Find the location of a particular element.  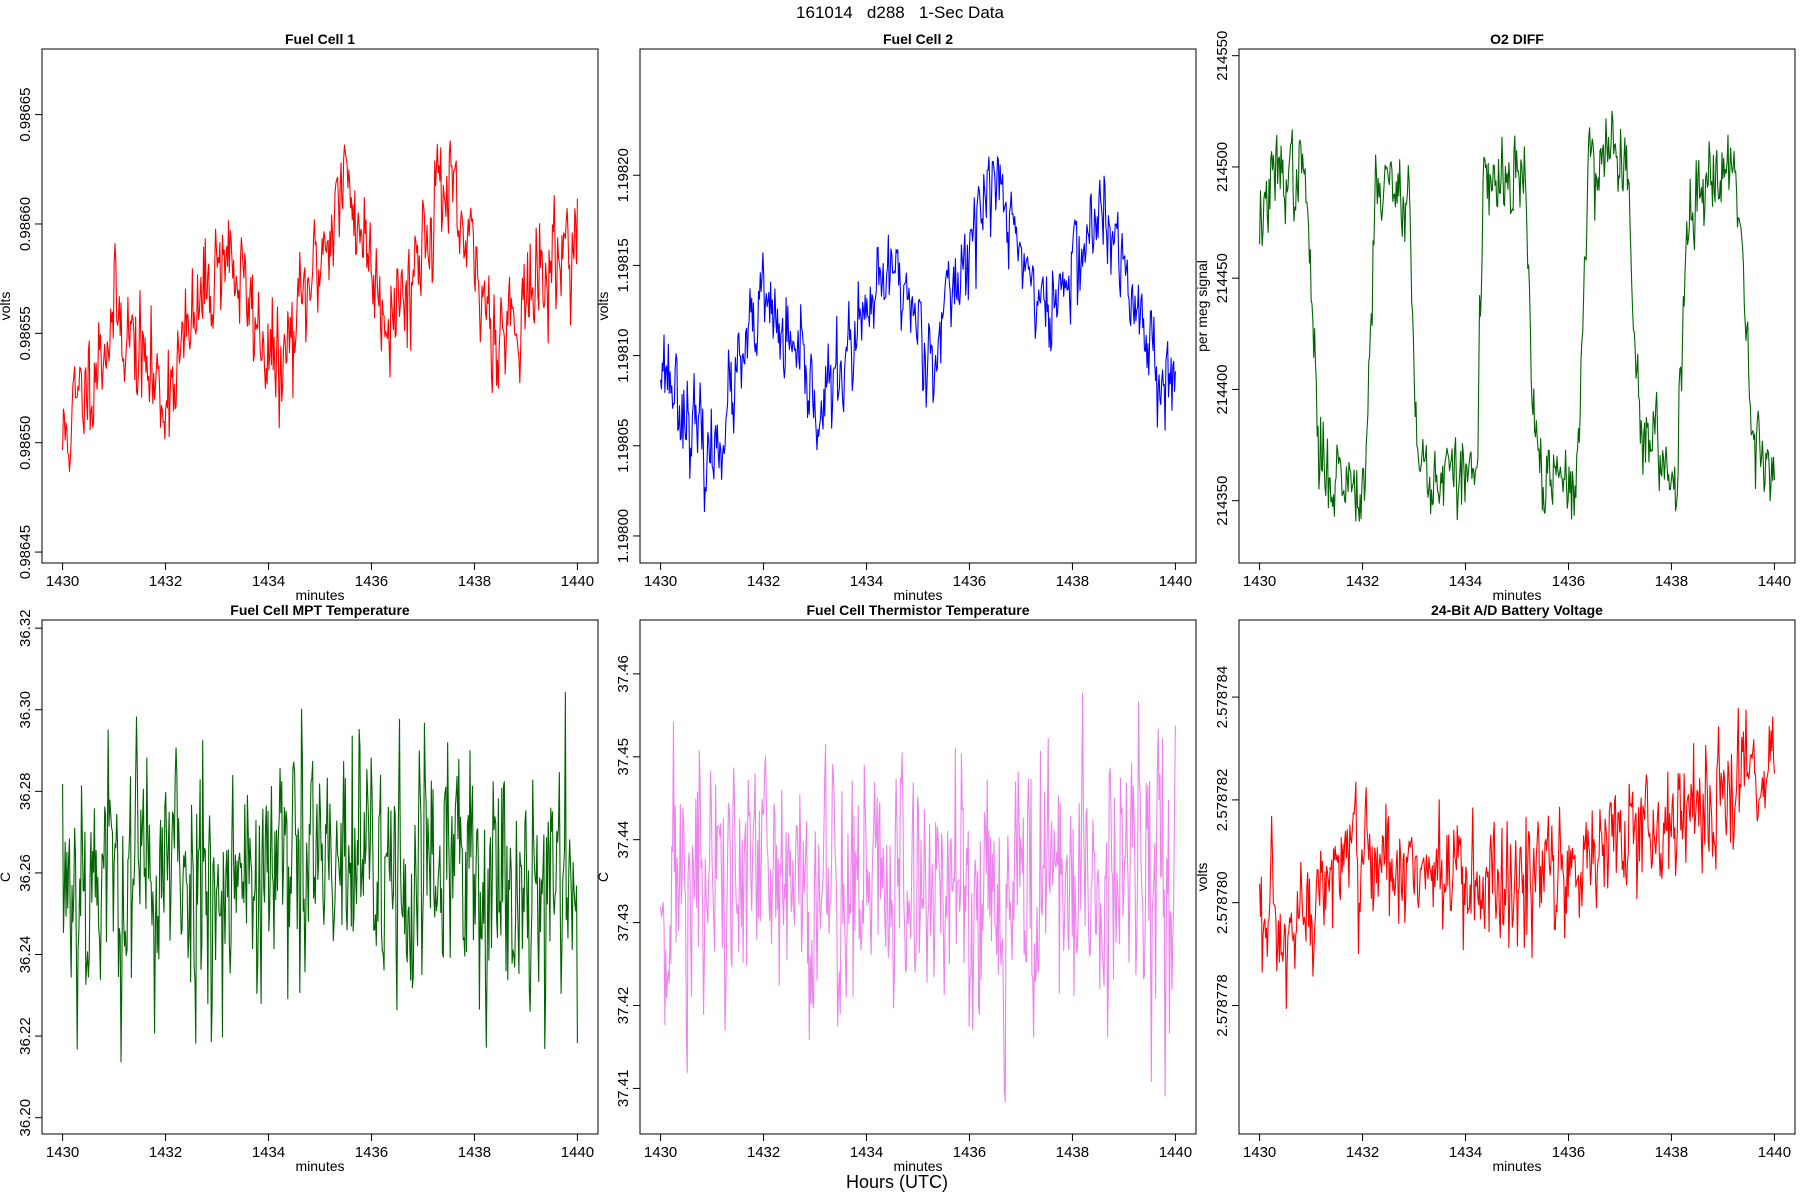

y-tick-label: 37.41 is located at coordinates (623, 1089).